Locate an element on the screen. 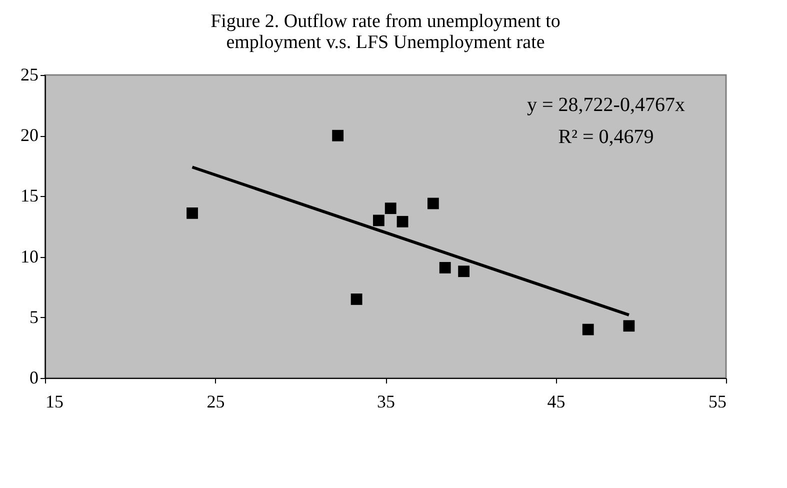 This screenshot has height=488, width=787. text: Figure 2. Outflow rate from unemployment to is located at coordinates (385, 21).